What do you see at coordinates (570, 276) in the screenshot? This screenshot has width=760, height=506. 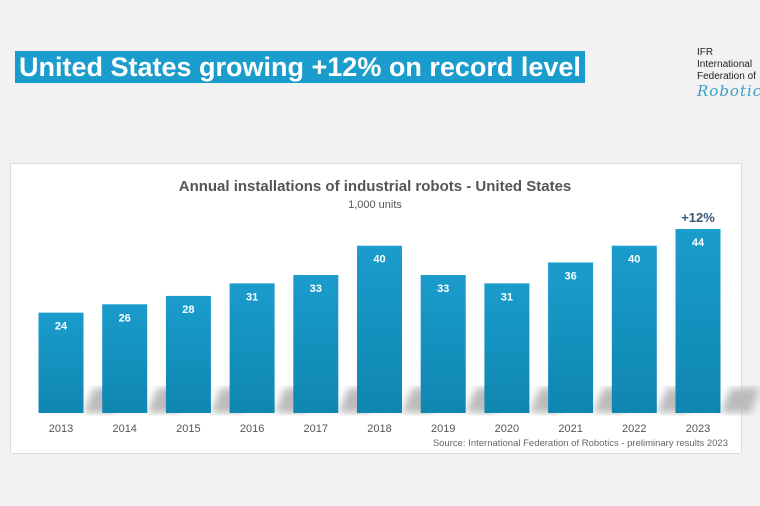 I see `data-label: 36` at bounding box center [570, 276].